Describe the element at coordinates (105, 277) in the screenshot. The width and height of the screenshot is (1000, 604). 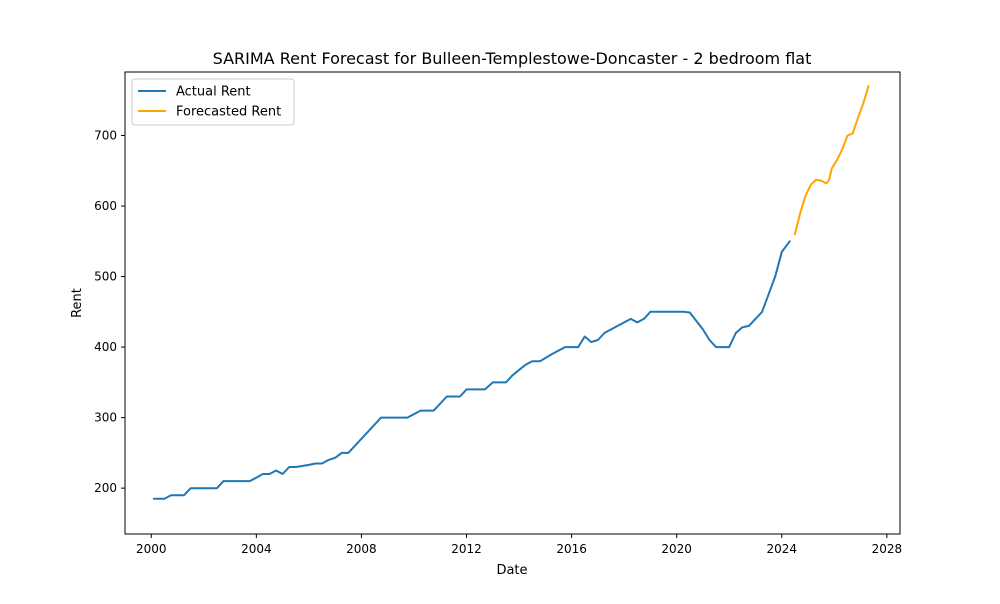
I see `y-tick-label: 500` at that location.